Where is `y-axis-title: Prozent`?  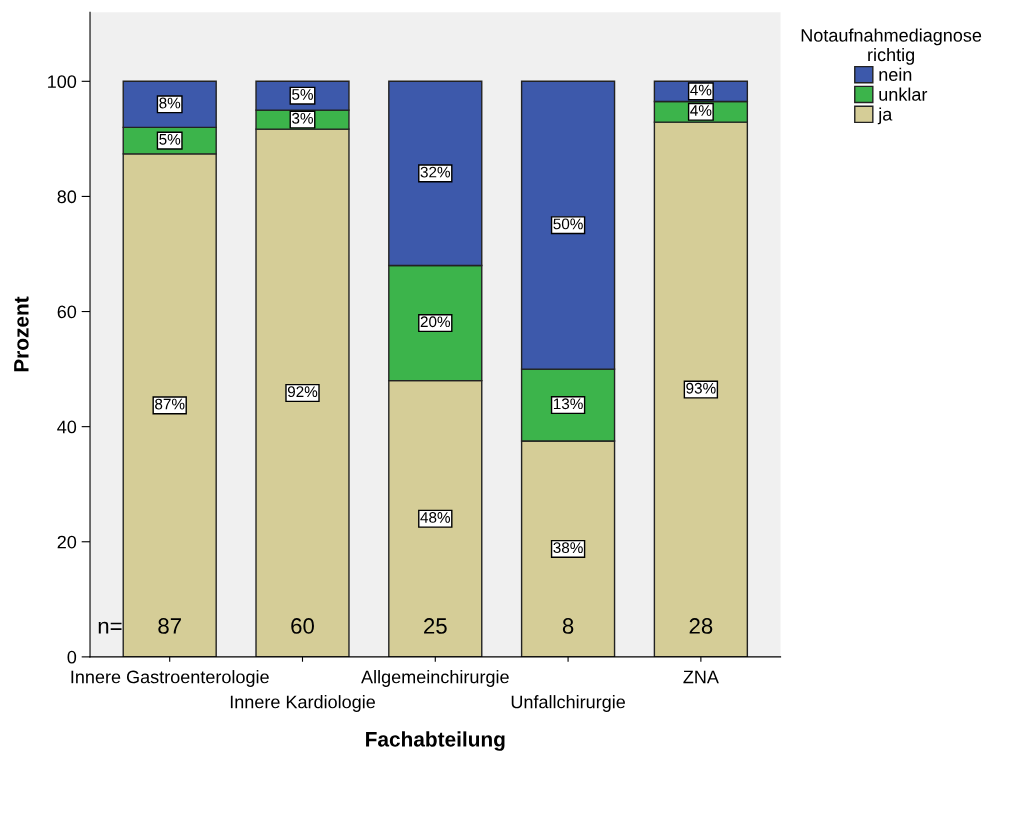
y-axis-title: Prozent is located at coordinates (21, 334).